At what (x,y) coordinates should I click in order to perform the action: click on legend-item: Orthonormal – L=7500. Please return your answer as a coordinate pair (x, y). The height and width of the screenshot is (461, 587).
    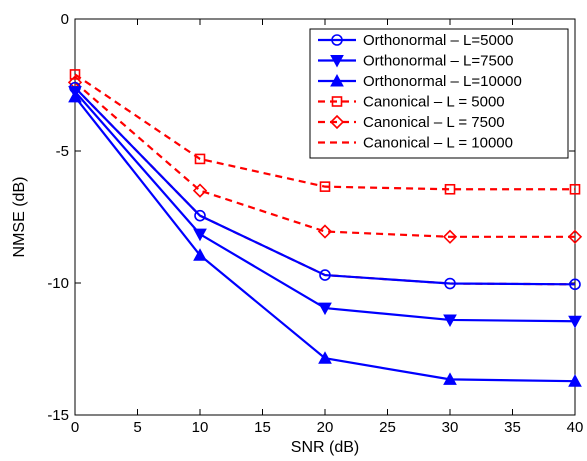
    Looking at the image, I should click on (416, 61).